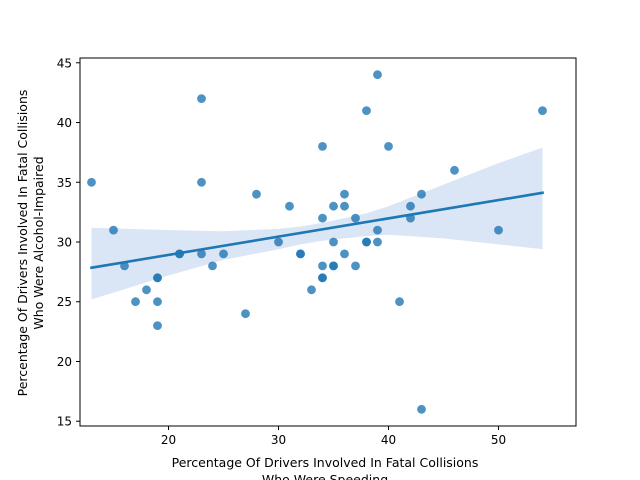  What do you see at coordinates (64, 243) in the screenshot?
I see `y-tick-label: 30` at bounding box center [64, 243].